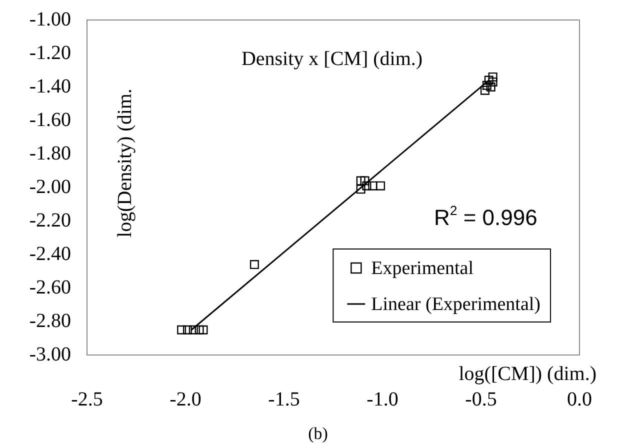  I want to click on x-tick-label: -2.0, so click(186, 399).